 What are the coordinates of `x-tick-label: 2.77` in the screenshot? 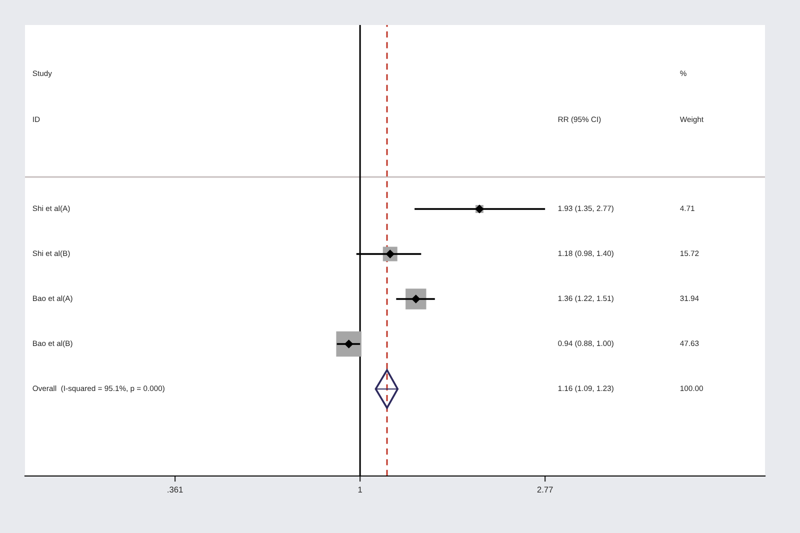 It's located at (545, 489).